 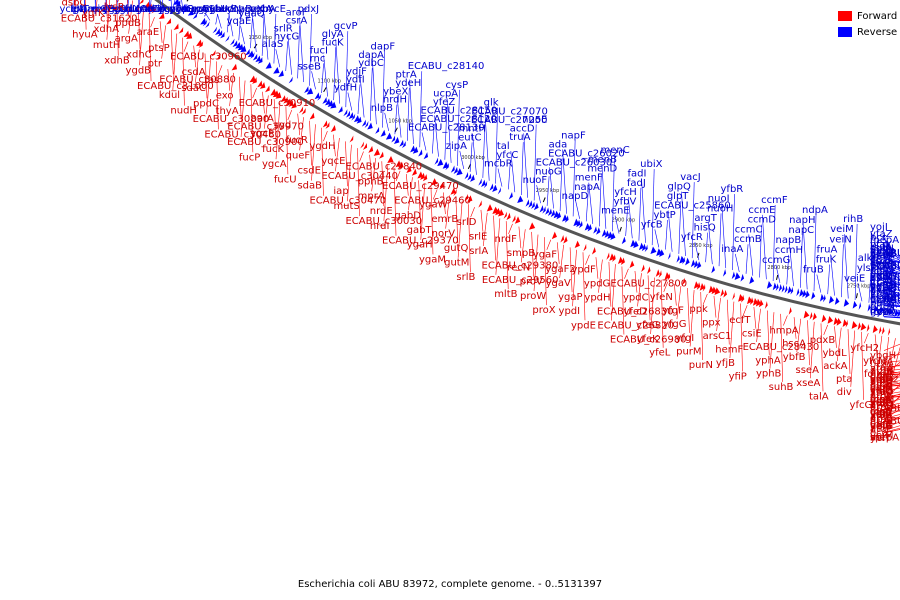 I want to click on gene-label: fucU, so click(x=285, y=179).